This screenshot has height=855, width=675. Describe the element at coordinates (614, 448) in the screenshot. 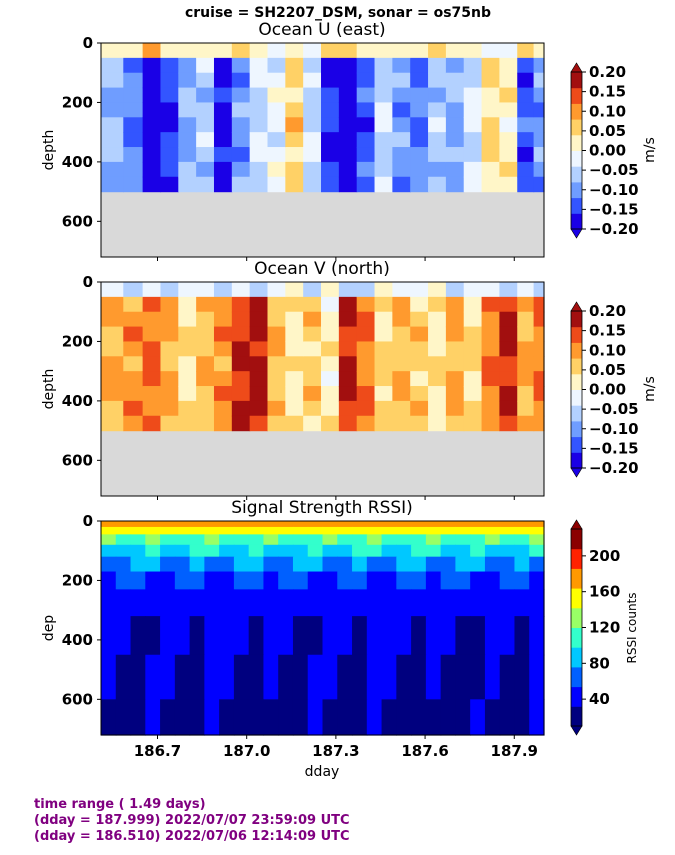

I see `colorbar-tick-label: −0.15` at that location.